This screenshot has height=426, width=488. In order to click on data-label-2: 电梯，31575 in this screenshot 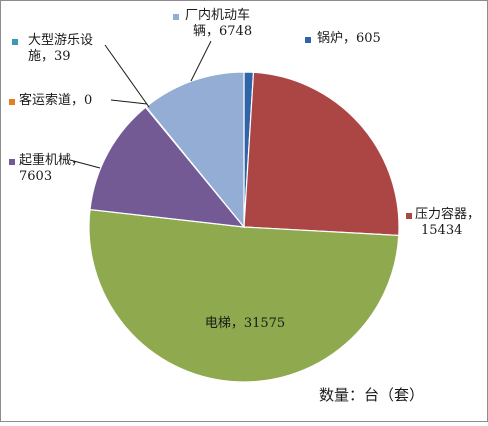, I will do `click(245, 323)`.